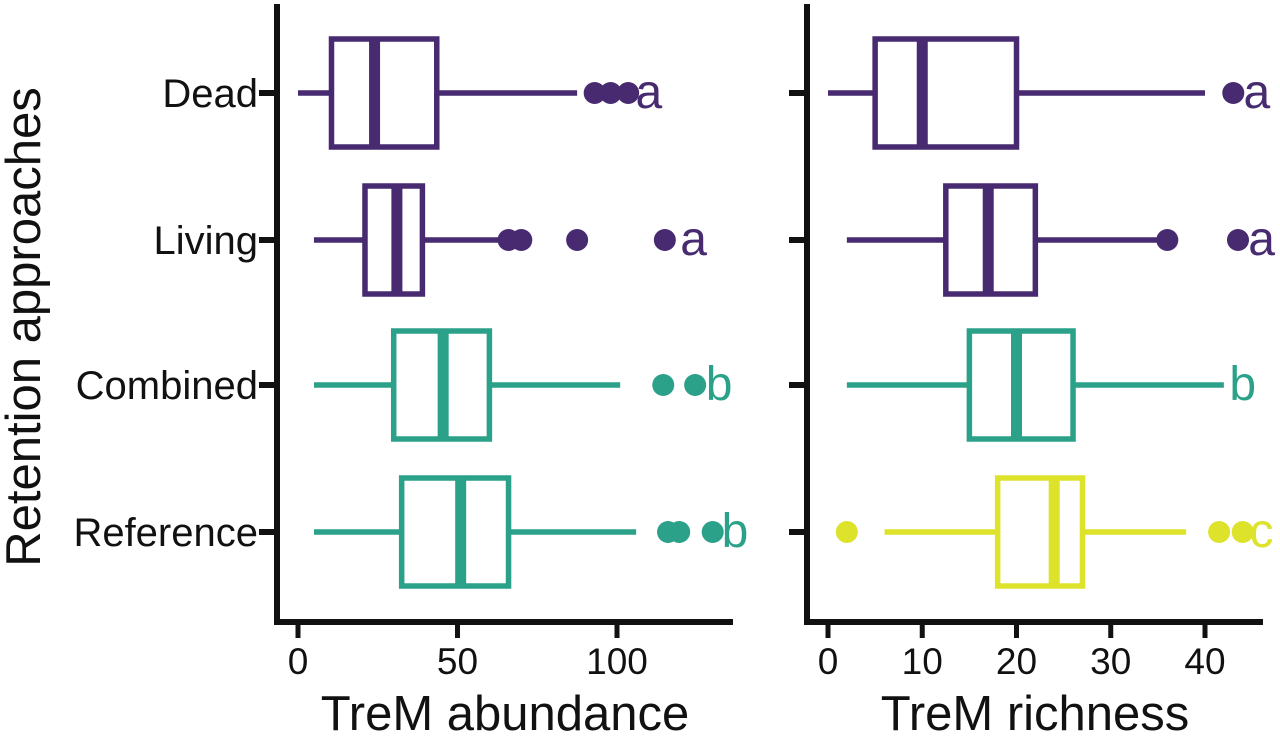 Image resolution: width=1280 pixels, height=756 pixels. What do you see at coordinates (1110, 661) in the screenshot?
I see `x-axis-tick-label: 30` at bounding box center [1110, 661].